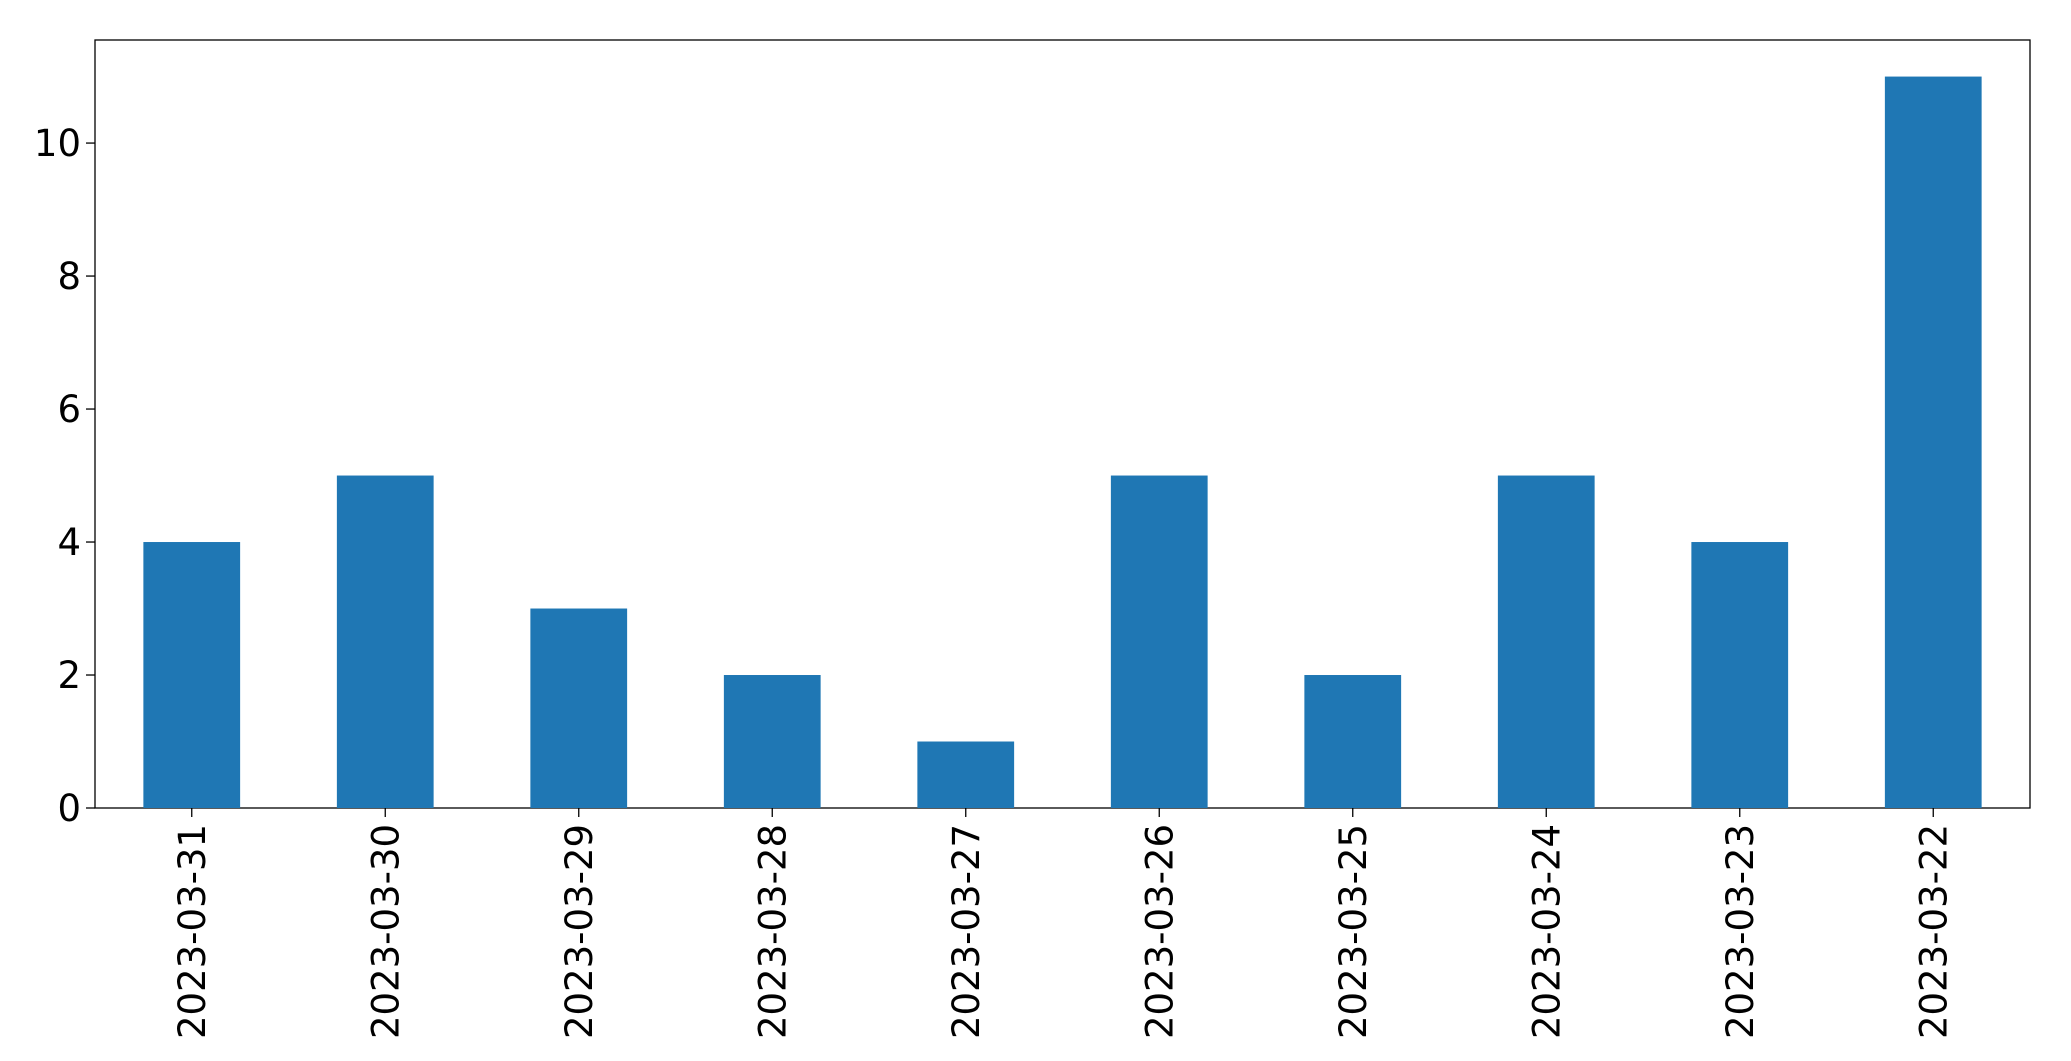 This screenshot has width=2071, height=1061. Describe the element at coordinates (69, 808) in the screenshot. I see `y-tick-label: 0` at that location.